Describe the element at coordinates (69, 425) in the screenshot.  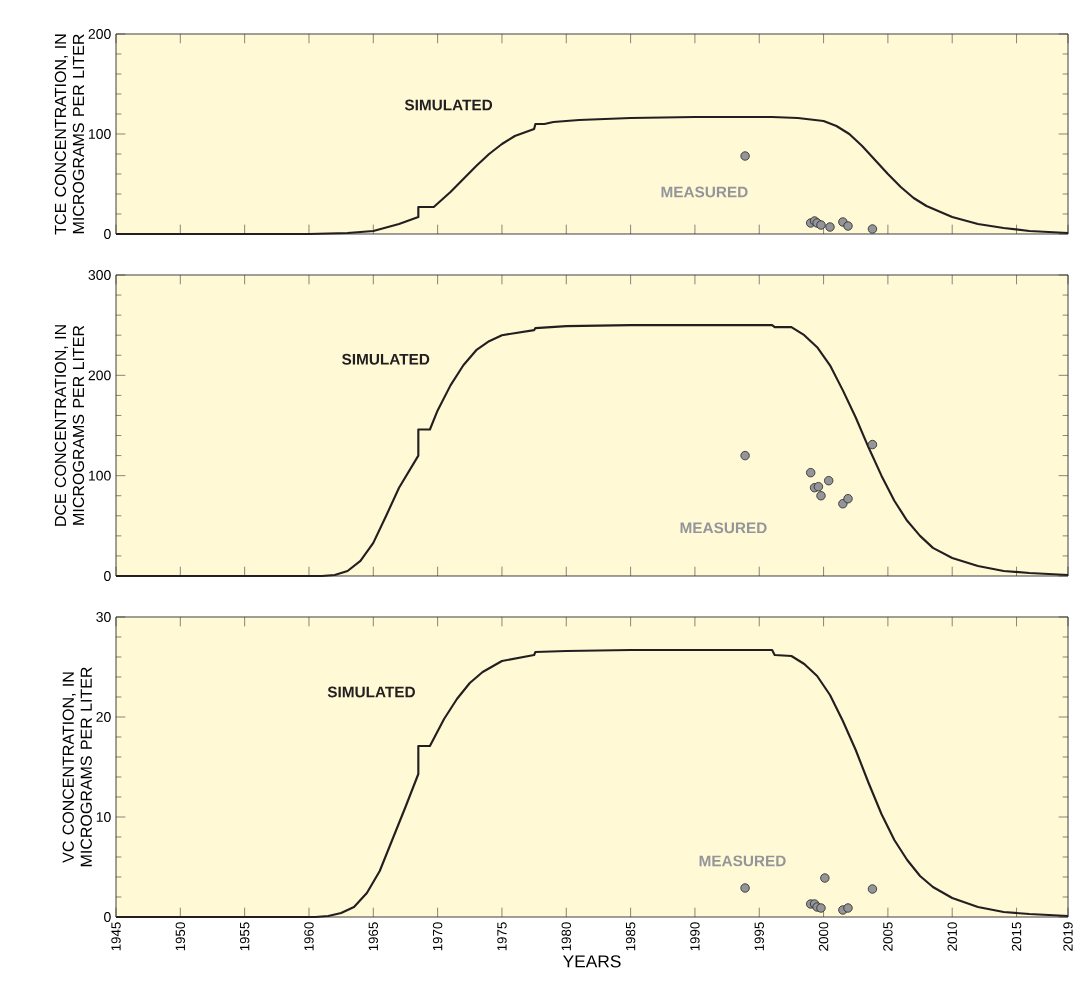
I see `y-axis-title: DCE CONCENTRATION, IN MICROGRAMS PER LITER` at that location.